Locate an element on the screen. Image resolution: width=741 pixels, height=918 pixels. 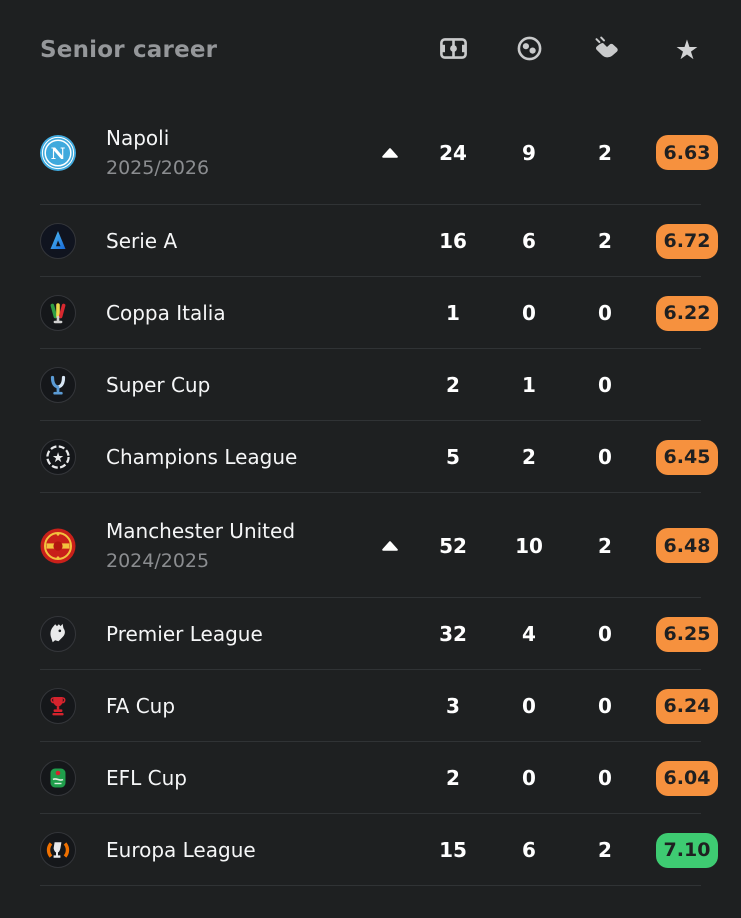
rating-column-header: ★ is located at coordinates (680, 50).